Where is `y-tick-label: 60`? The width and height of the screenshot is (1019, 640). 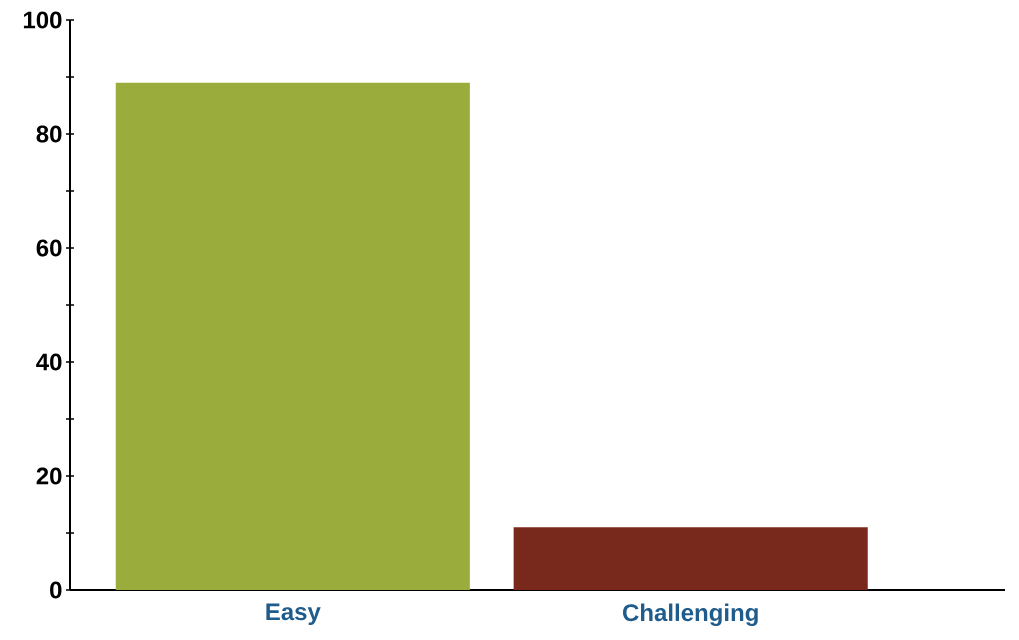
y-tick-label: 60 is located at coordinates (49, 248).